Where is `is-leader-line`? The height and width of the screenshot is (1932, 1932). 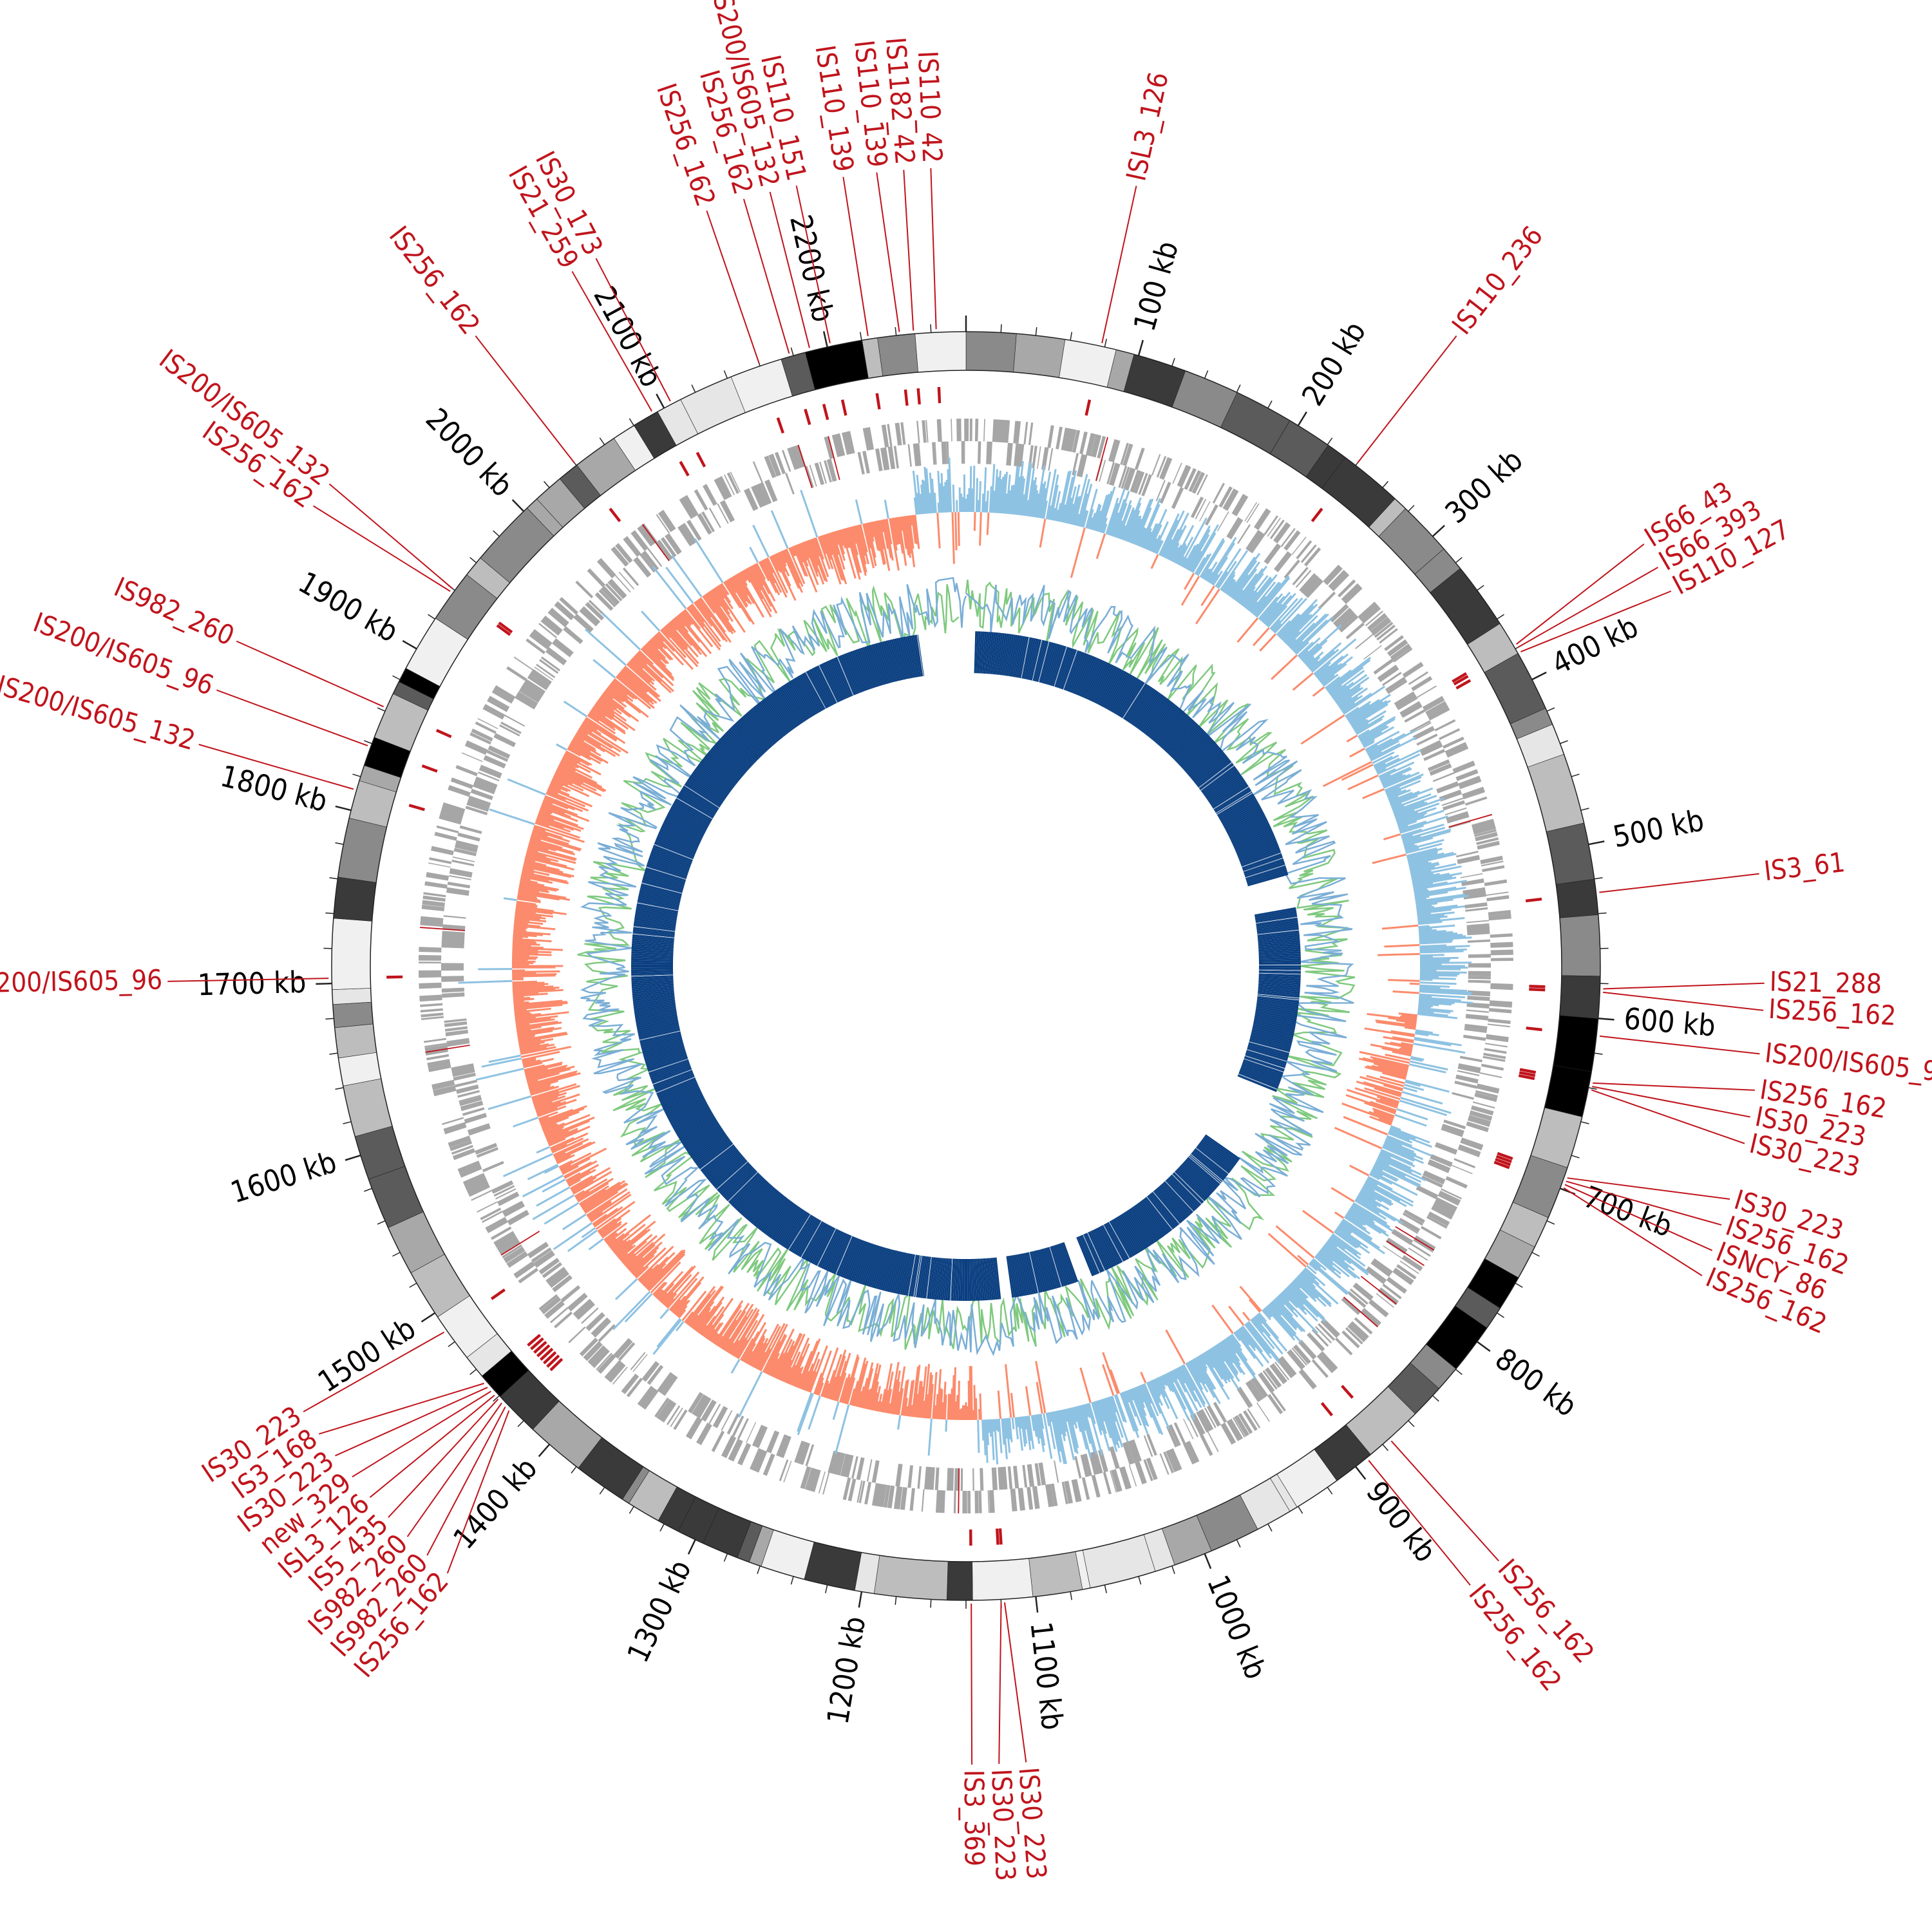 is-leader-line is located at coordinates (1644, 1203).